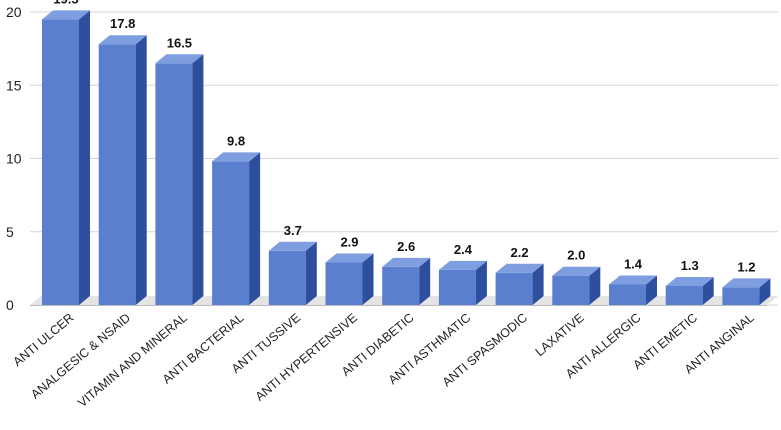 Image resolution: width=781 pixels, height=430 pixels. Describe the element at coordinates (349, 242) in the screenshot. I see `data-label: 2.9` at that location.